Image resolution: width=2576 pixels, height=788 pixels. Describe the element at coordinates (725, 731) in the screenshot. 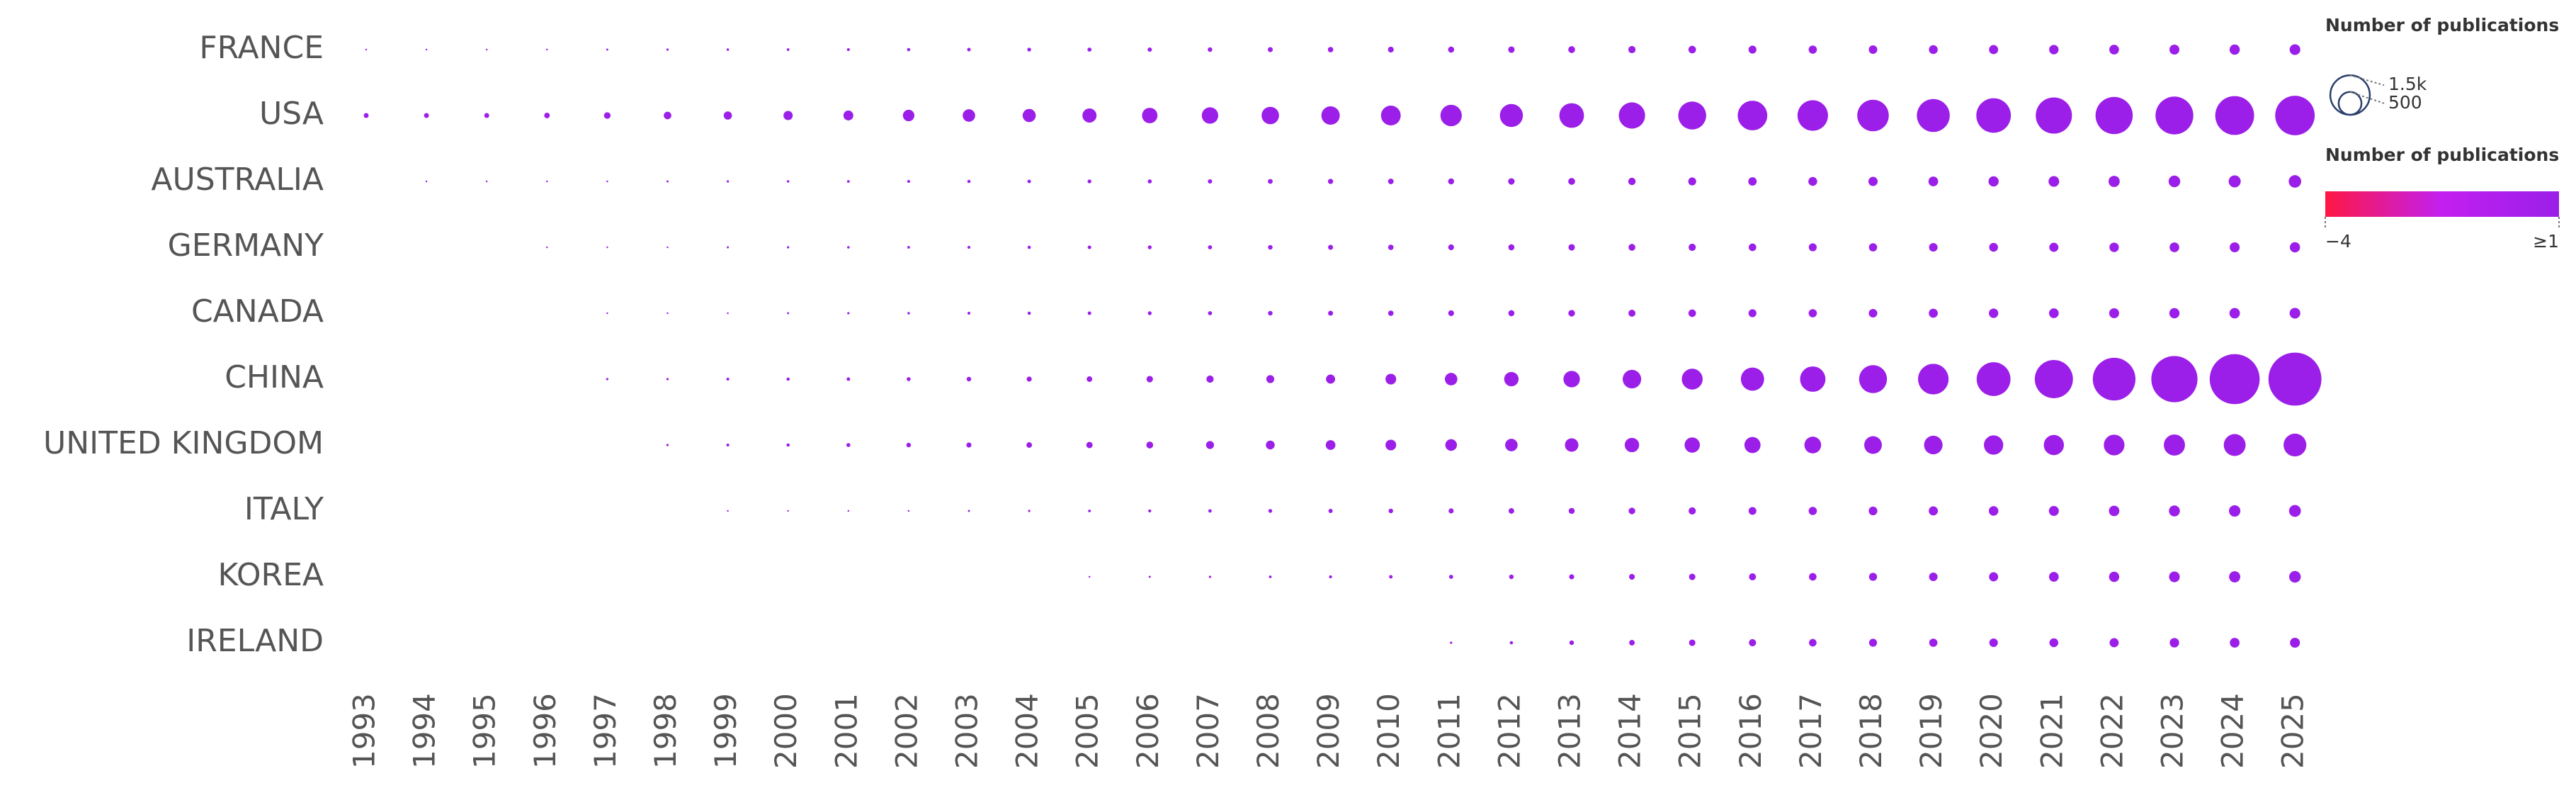

I see `x-tick-label: 1999` at that location.